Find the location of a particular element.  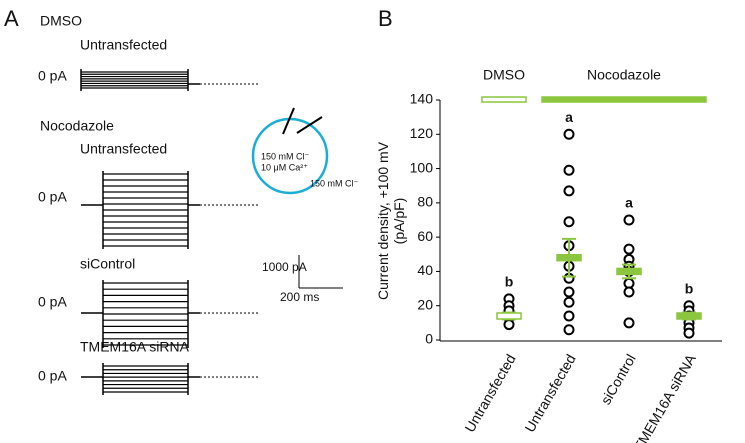

condition-label: DMSO is located at coordinates (61, 21).